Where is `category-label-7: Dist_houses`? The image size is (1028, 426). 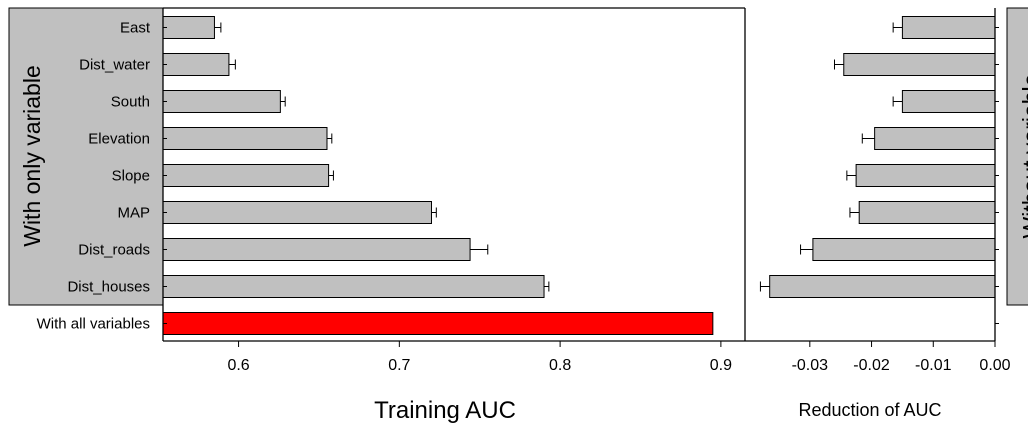 category-label-7: Dist_houses is located at coordinates (108, 287).